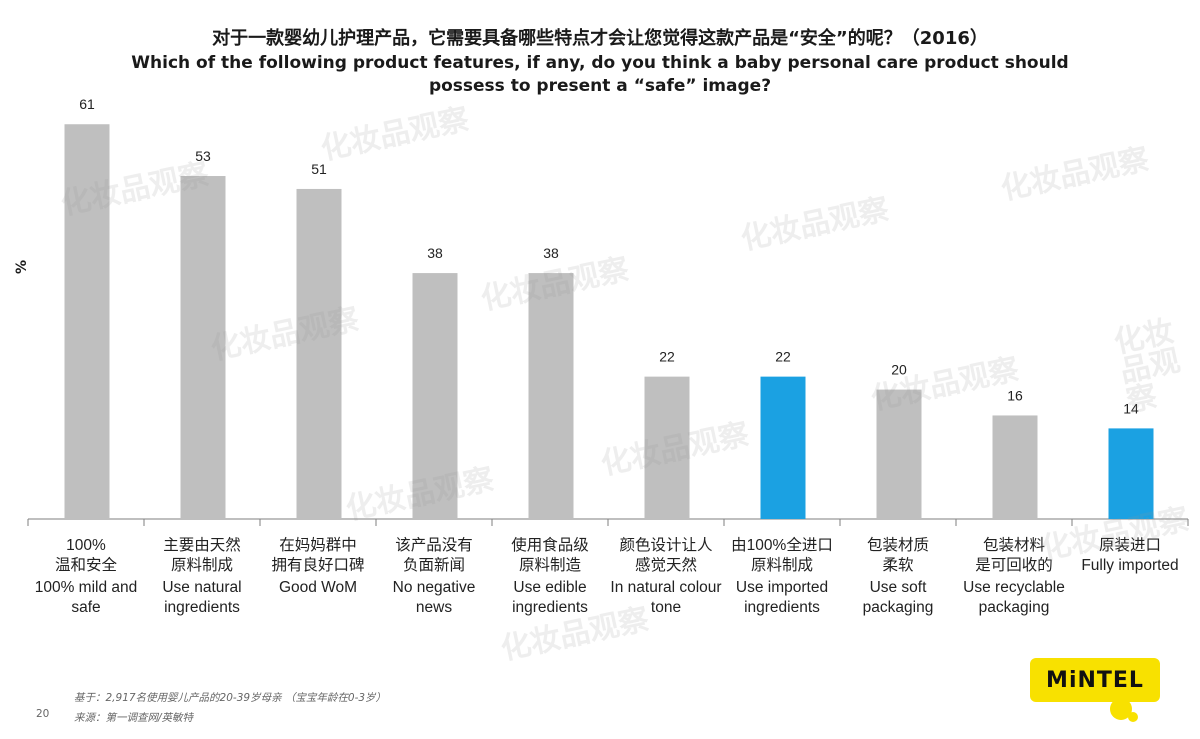 This screenshot has height=739, width=1200. Describe the element at coordinates (782, 577) in the screenshot. I see `category-label: 由100%全进口 原料制成 Use imported ingredients` at that location.